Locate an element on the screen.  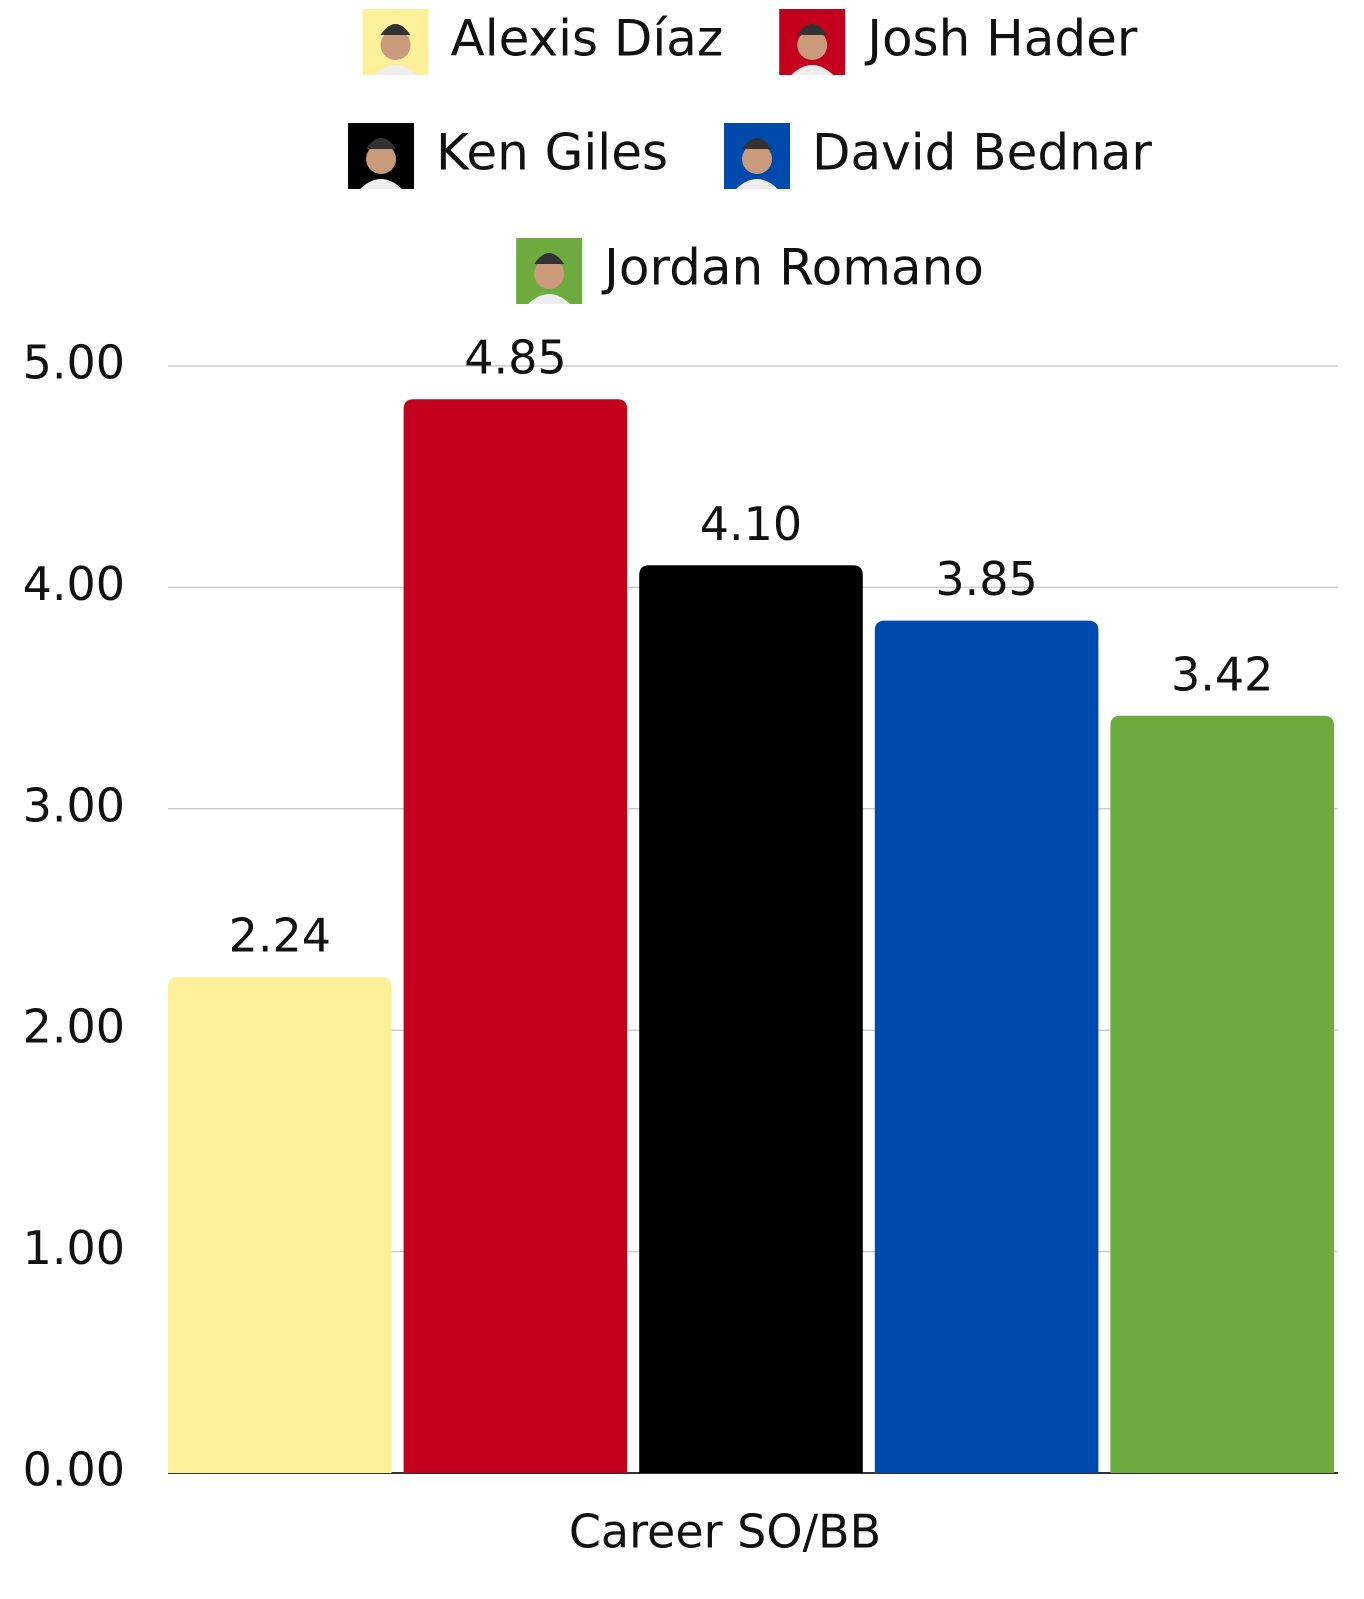
legend-item: Alexis Díaz is located at coordinates (543, 42).